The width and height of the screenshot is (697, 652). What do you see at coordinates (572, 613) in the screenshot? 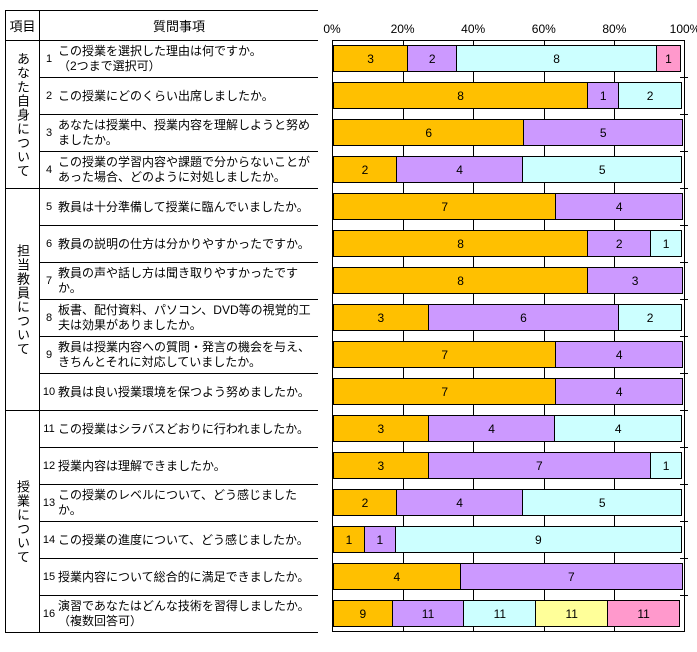
I see `bar-segment-yellow: 11` at bounding box center [572, 613].